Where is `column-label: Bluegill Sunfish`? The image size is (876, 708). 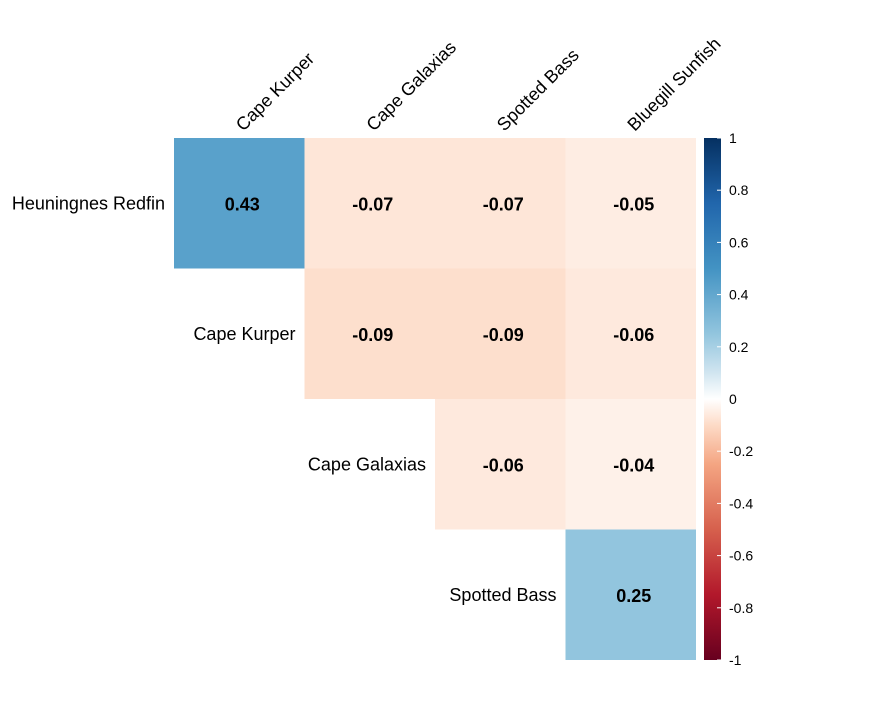
column-label: Bluegill Sunfish is located at coordinates (673, 84).